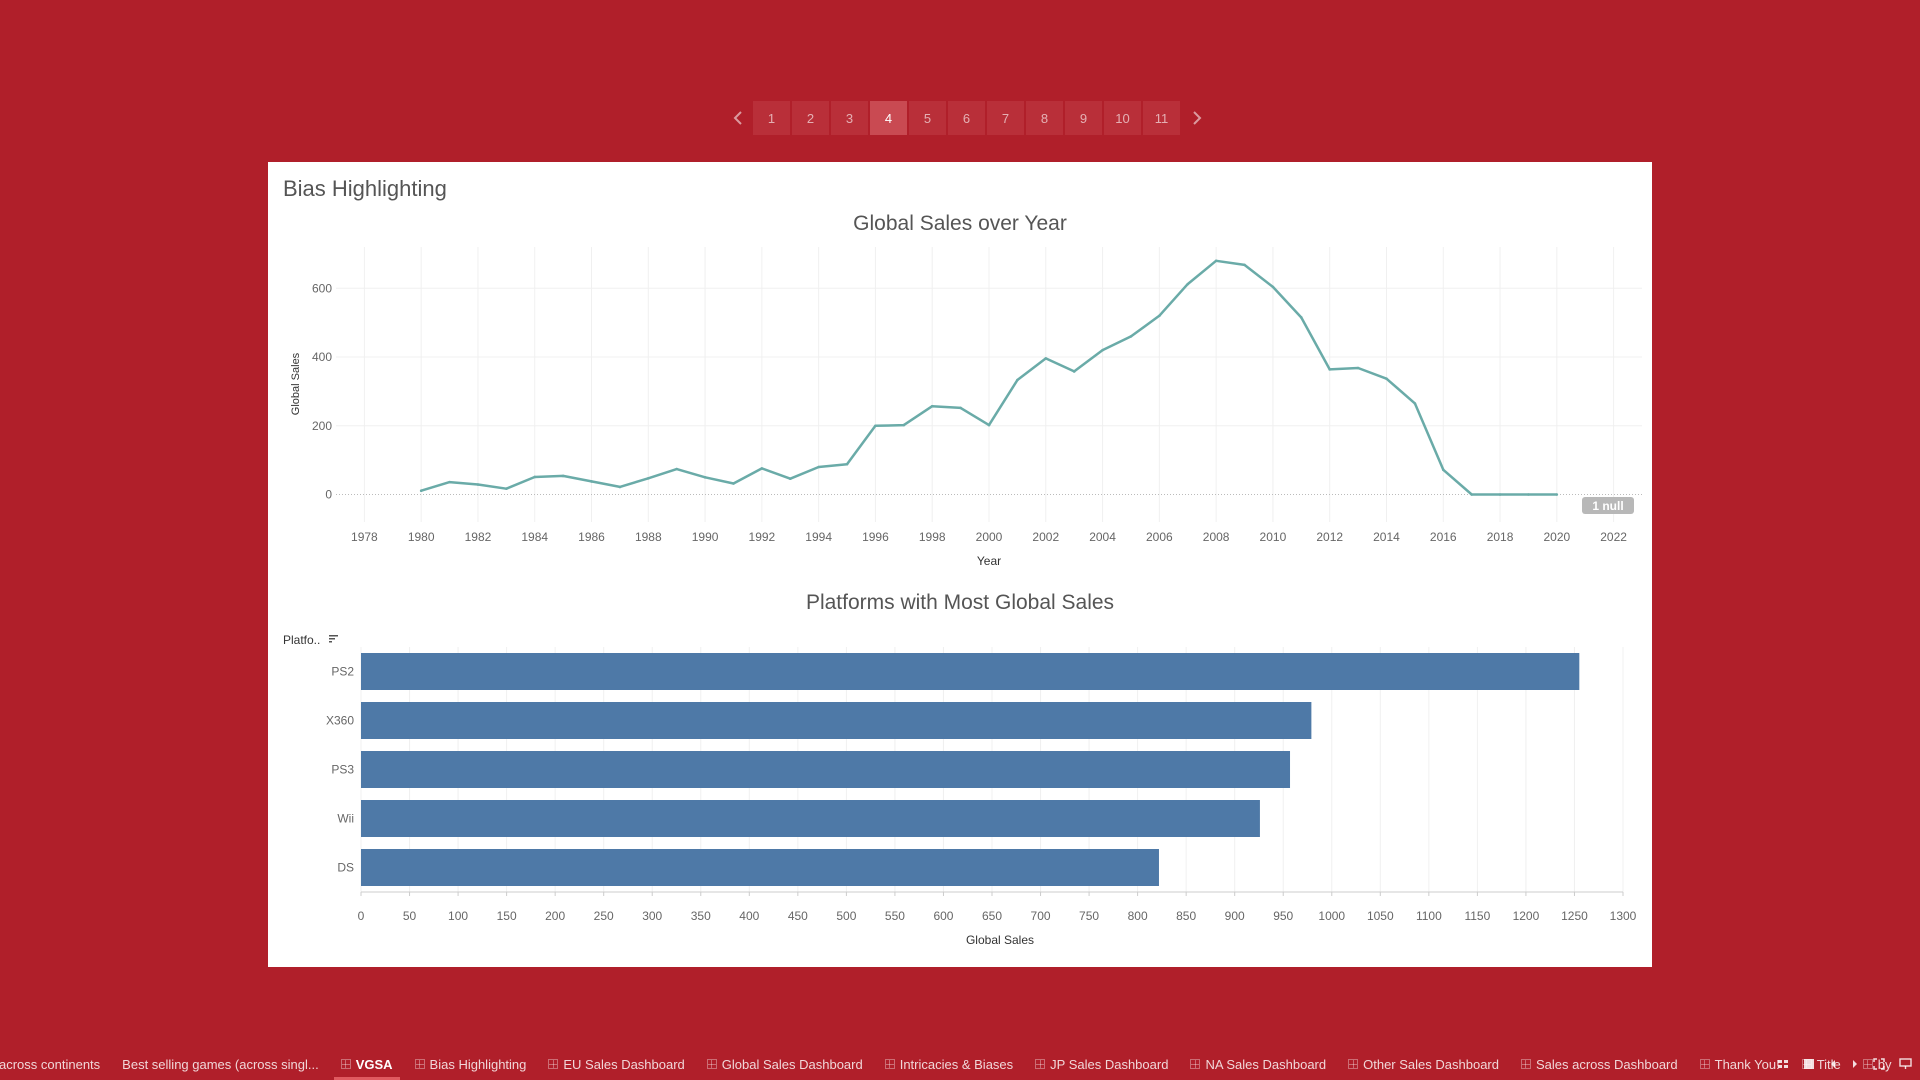  What do you see at coordinates (705, 537) in the screenshot?
I see `line-chart-xtick: 1990` at bounding box center [705, 537].